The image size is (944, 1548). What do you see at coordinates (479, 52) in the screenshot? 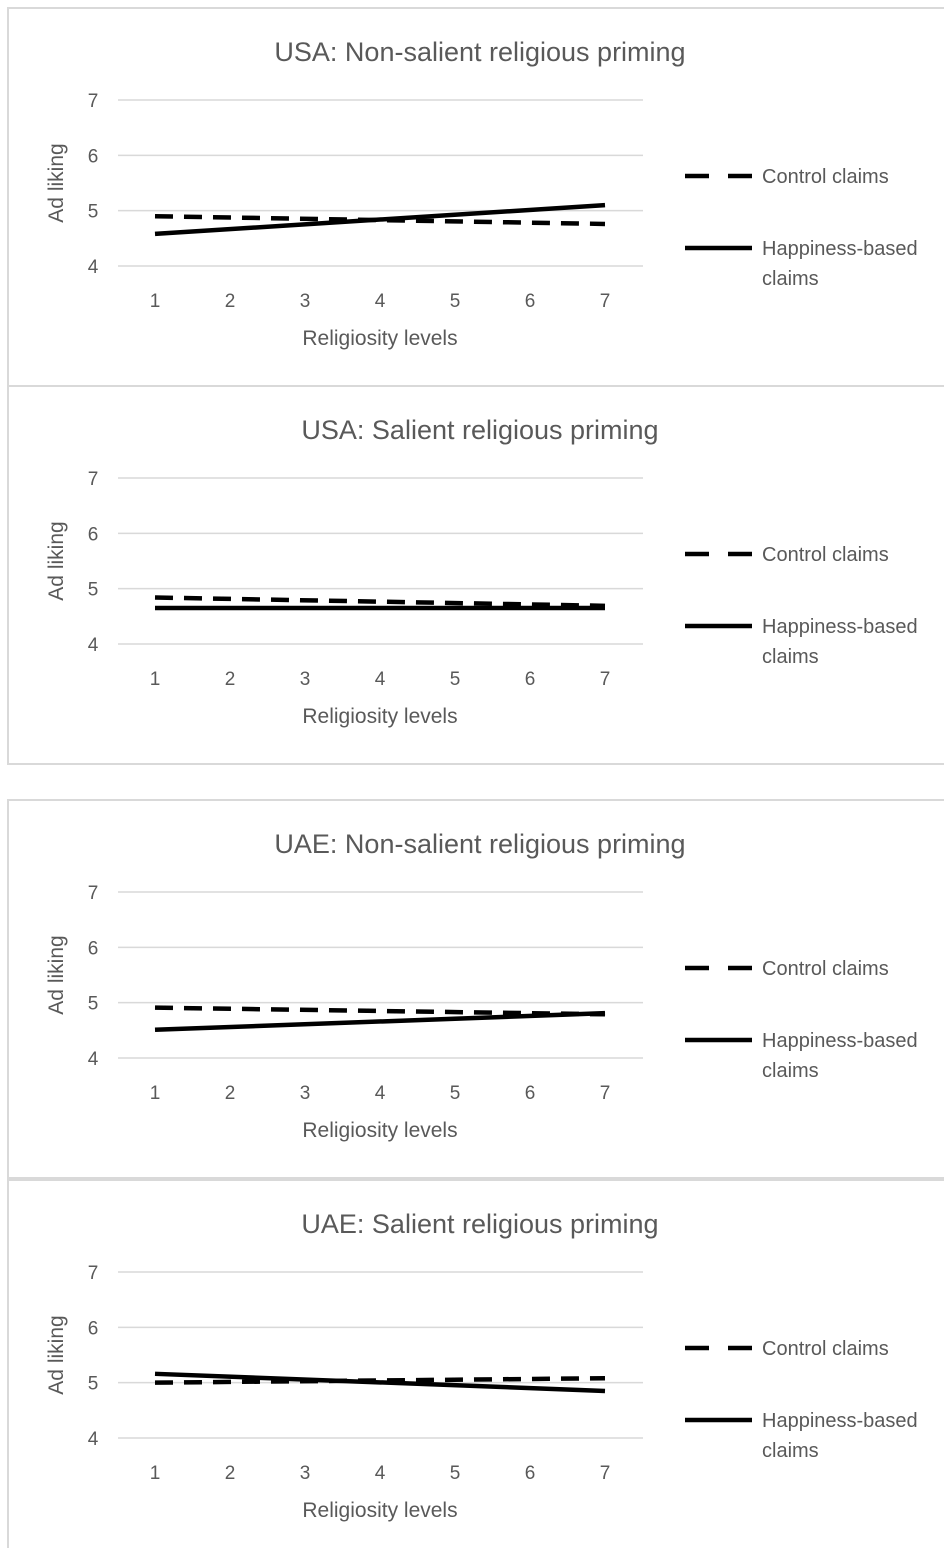
I see `chart-title: USA: Non-salient religious priming` at bounding box center [479, 52].